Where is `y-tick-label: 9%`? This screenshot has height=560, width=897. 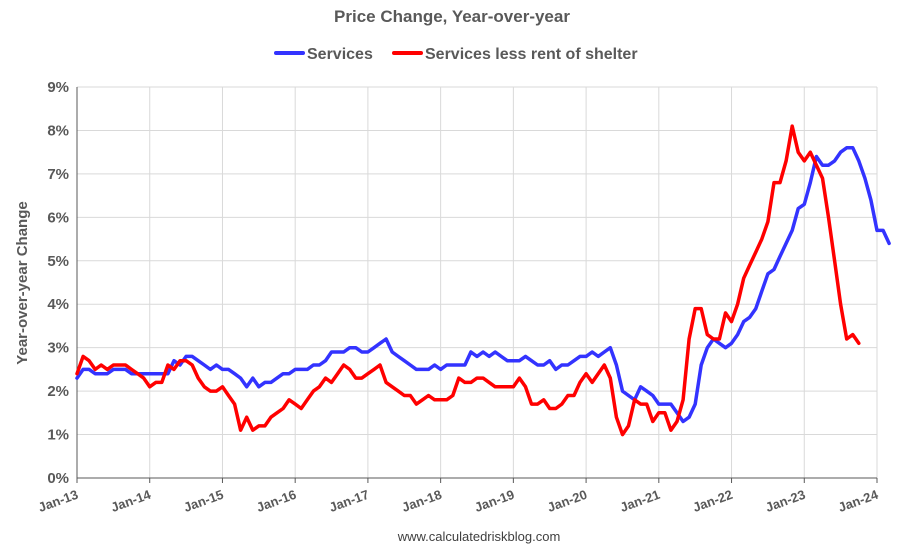
y-tick-label: 9% is located at coordinates (58, 87).